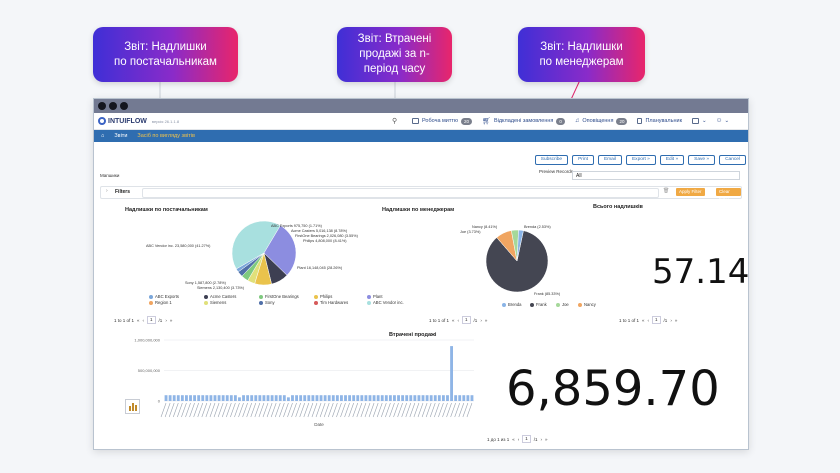 The height and width of the screenshot is (473, 840). I want to click on nav-item-user-menu: ⚇ ⌄, so click(723, 121).